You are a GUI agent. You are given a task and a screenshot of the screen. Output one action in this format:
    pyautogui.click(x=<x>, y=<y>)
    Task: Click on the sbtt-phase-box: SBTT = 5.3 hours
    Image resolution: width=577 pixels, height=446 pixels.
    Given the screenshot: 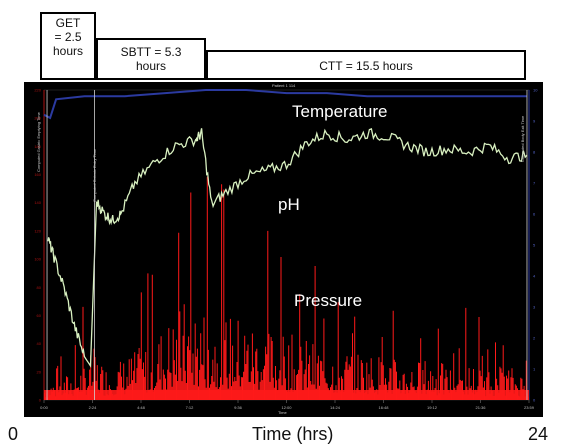 What is the action you would take?
    pyautogui.click(x=151, y=59)
    